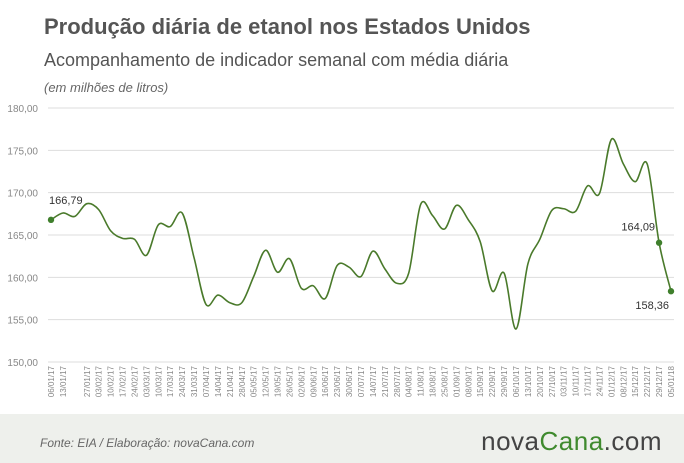 This screenshot has width=684, height=463. Describe the element at coordinates (22, 363) in the screenshot. I see `y-tick-label: 150,00` at that location.